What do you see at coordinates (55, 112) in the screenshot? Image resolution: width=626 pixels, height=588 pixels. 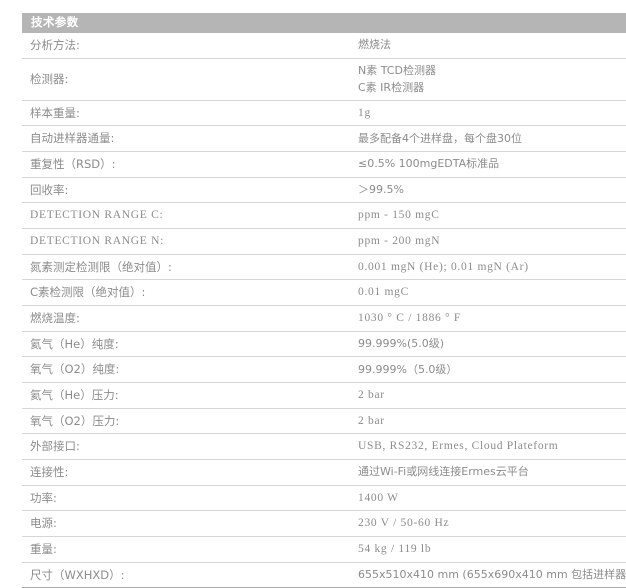 I see `spec-label: 样本重量:` at bounding box center [55, 112].